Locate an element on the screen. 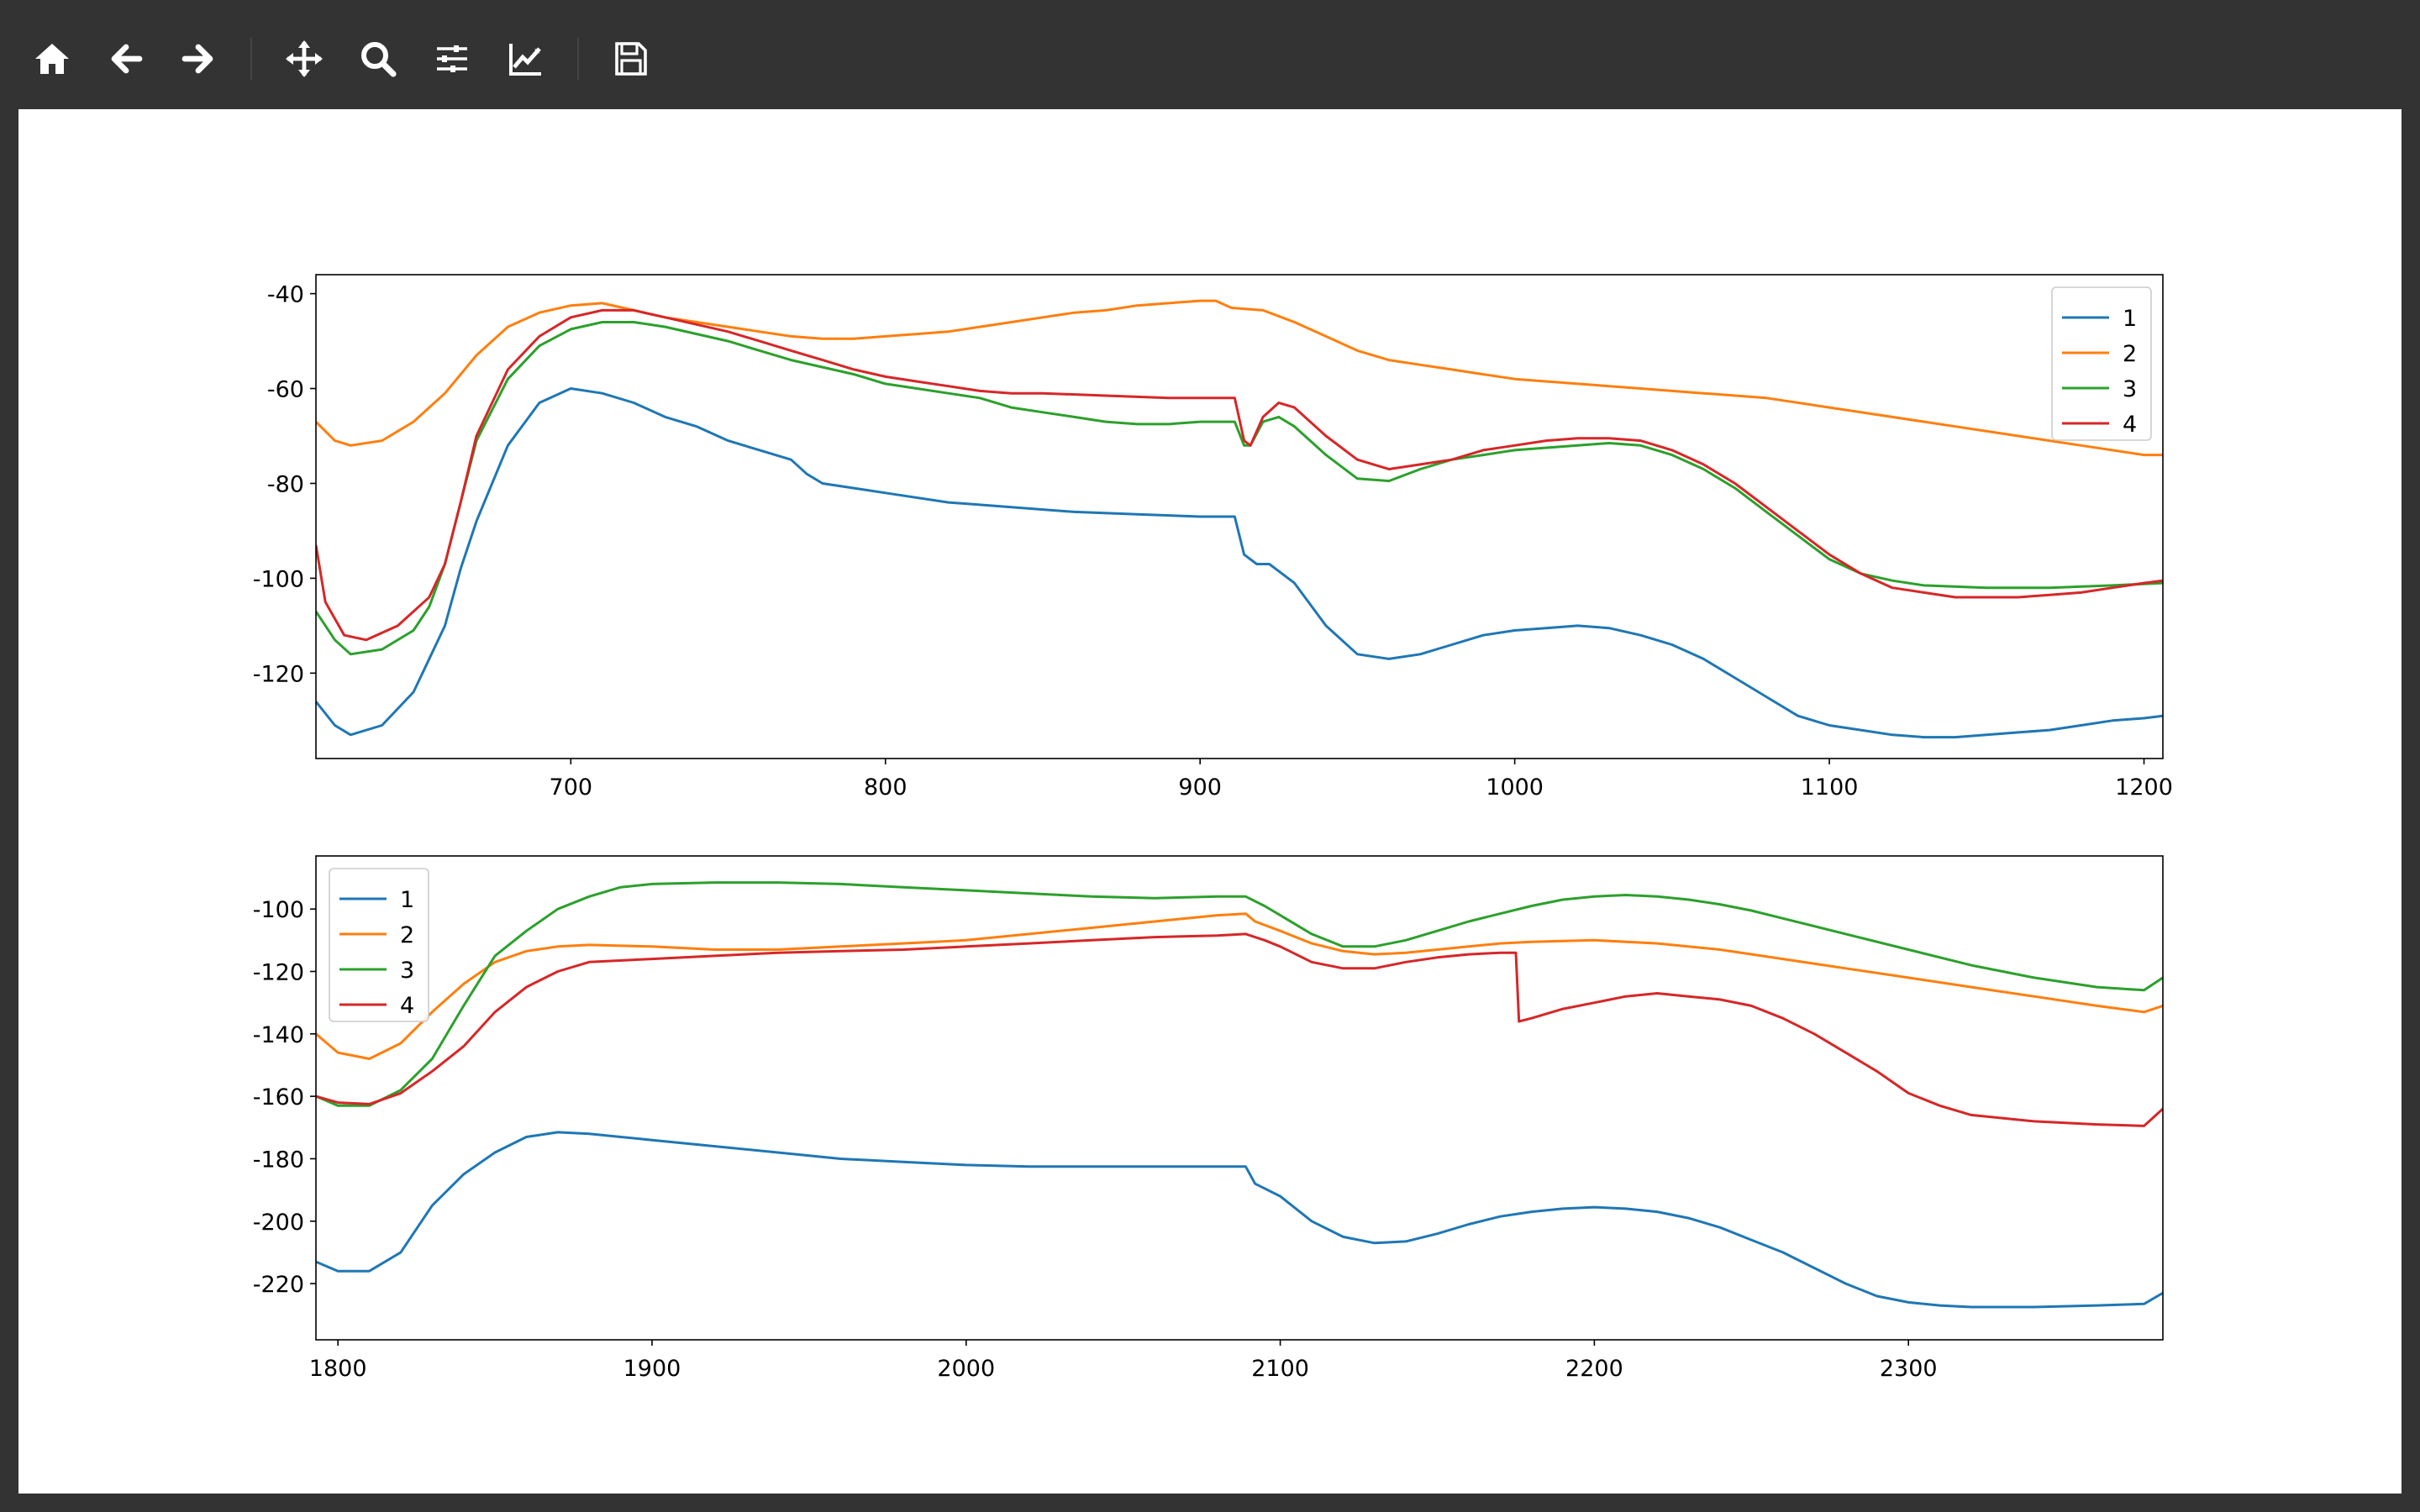  configure-subplots-icon is located at coordinates (452, 58).